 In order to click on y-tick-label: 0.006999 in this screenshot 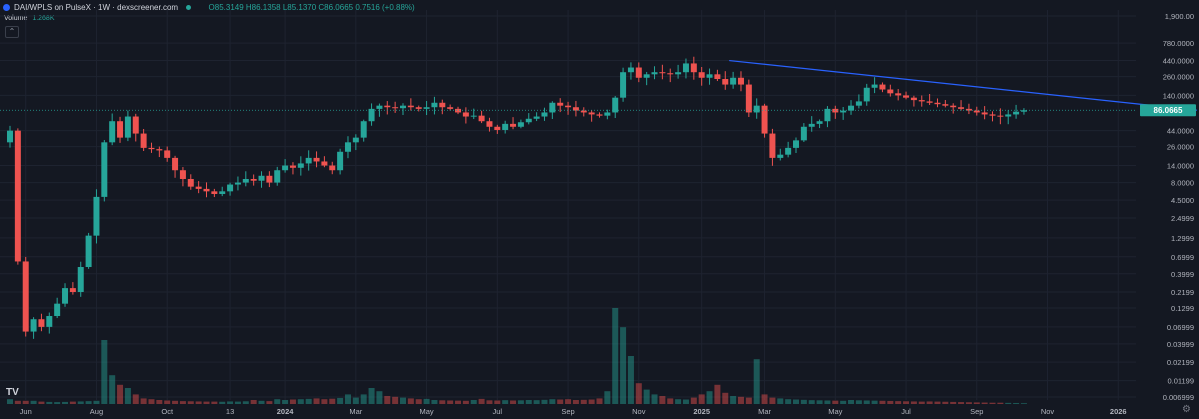, I will do `click(1178, 397)`.